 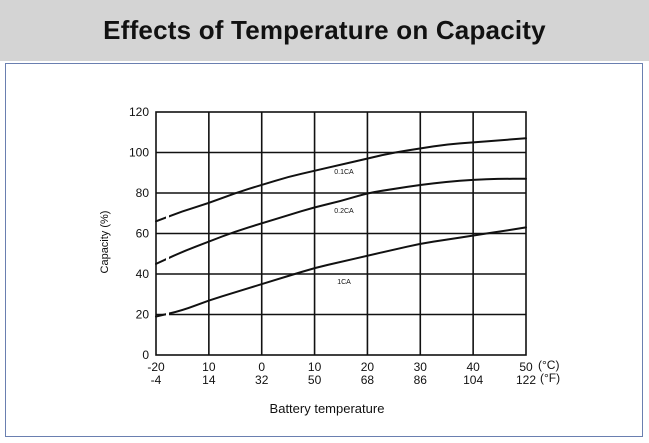 What do you see at coordinates (143, 234) in the screenshot?
I see `y-tick-label: 60` at bounding box center [143, 234].